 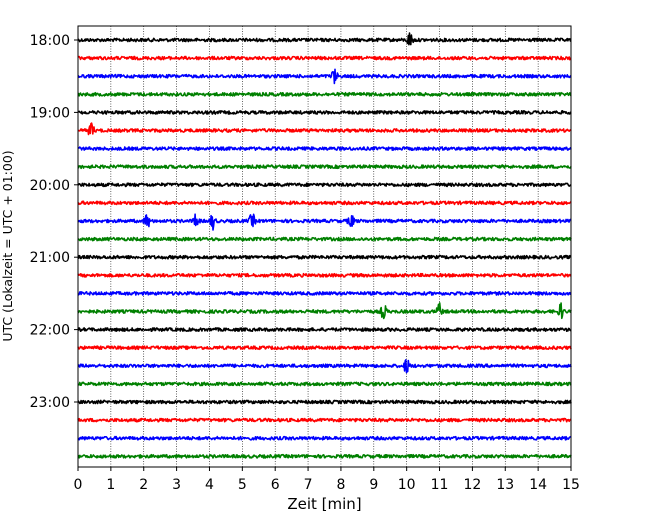 I want to click on trace-line-2000, so click(x=324, y=185).